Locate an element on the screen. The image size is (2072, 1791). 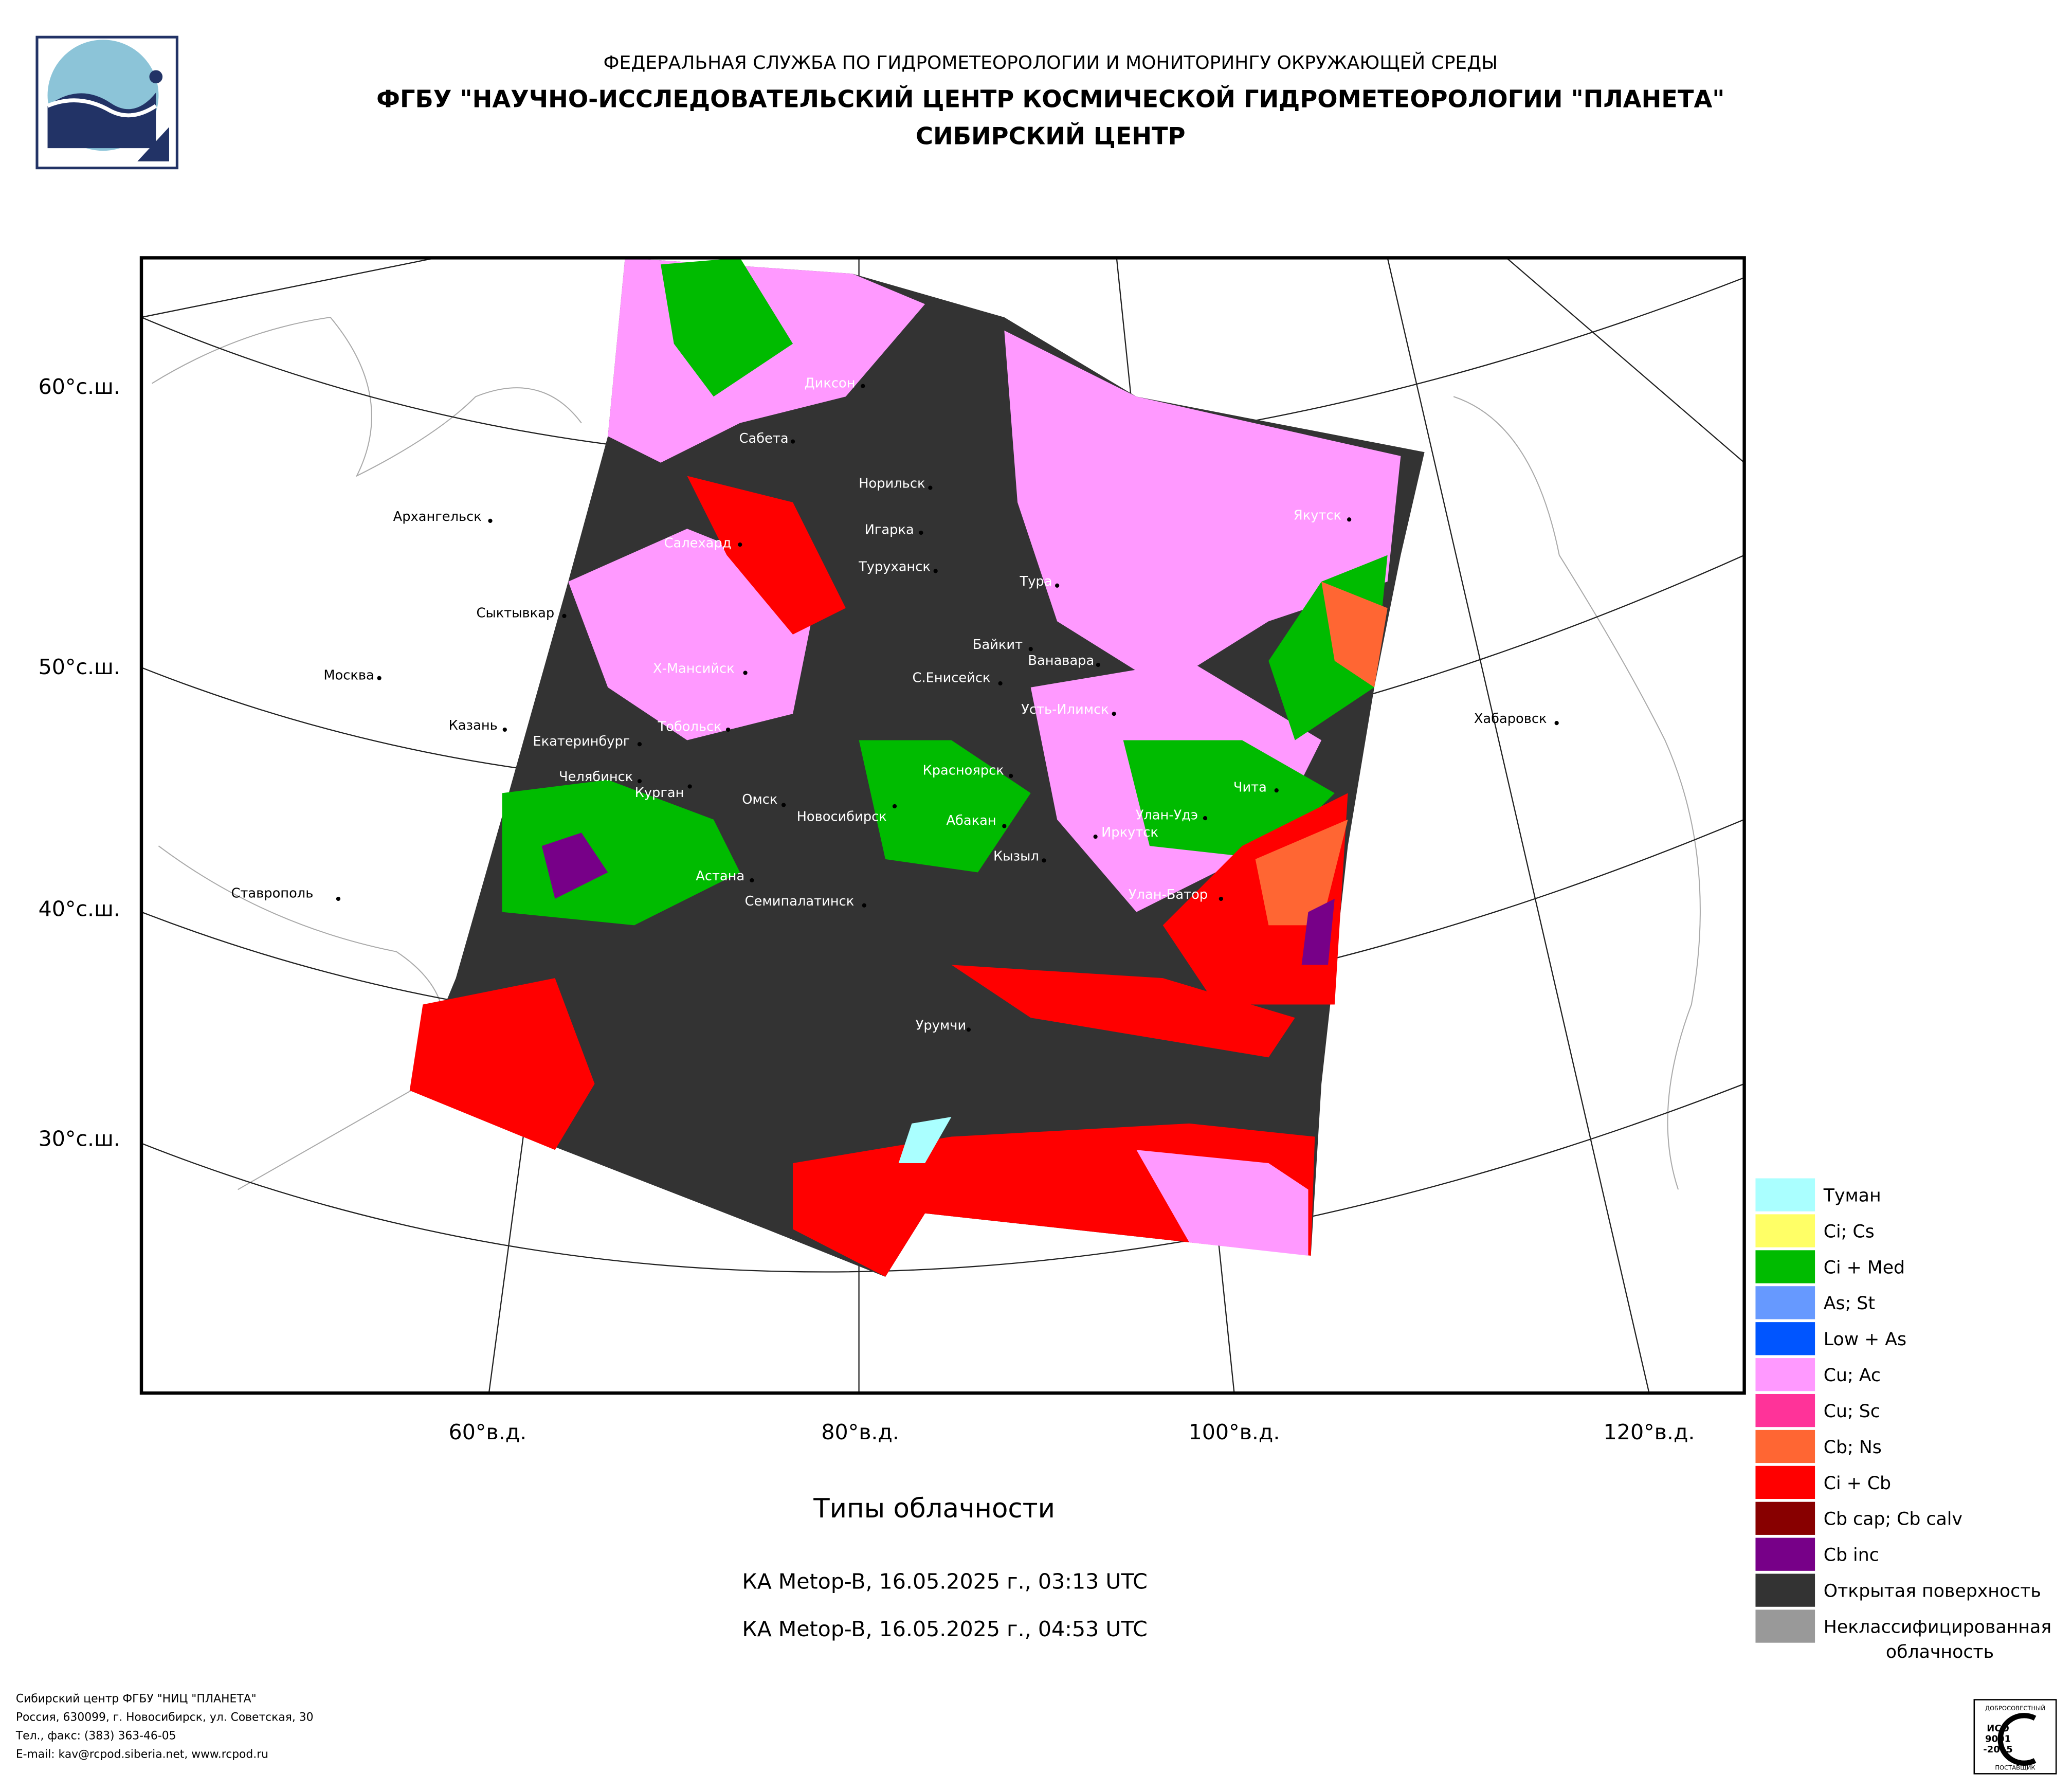
lon-label: 120°в.д. is located at coordinates (1649, 1432).